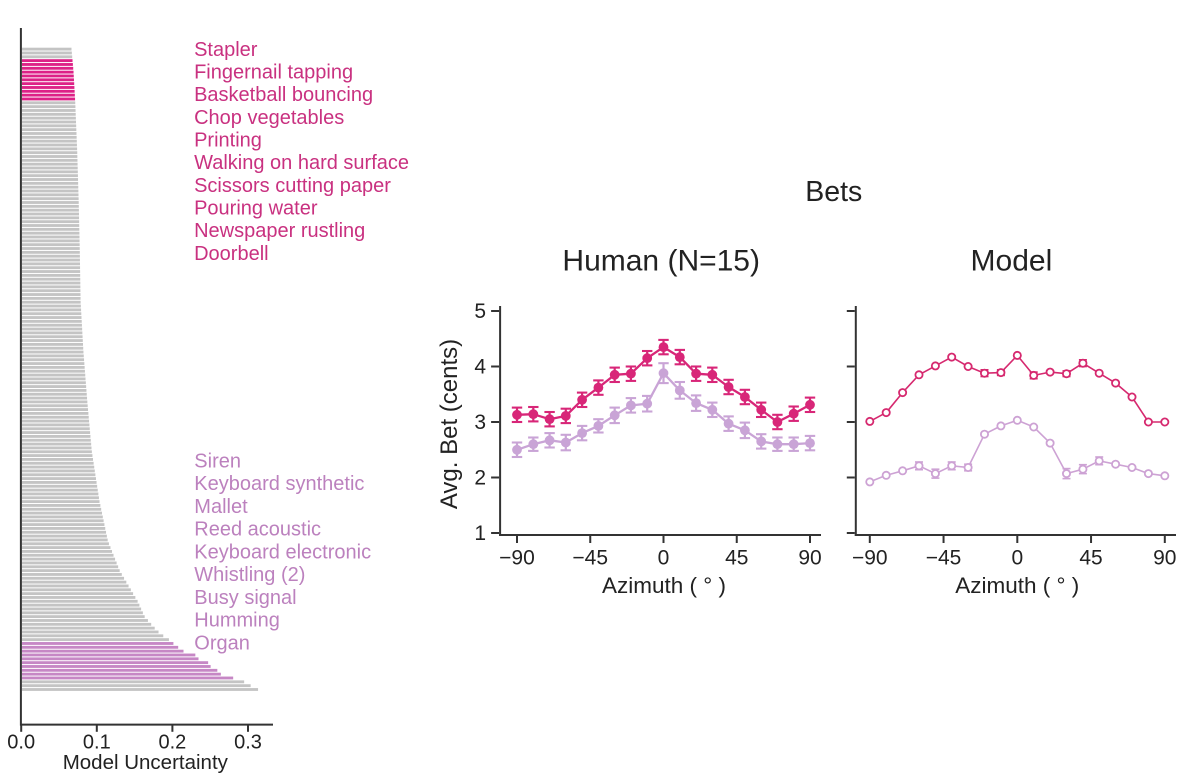 The image size is (1198, 784). I want to click on svg-text: Model, so click(1012, 260).